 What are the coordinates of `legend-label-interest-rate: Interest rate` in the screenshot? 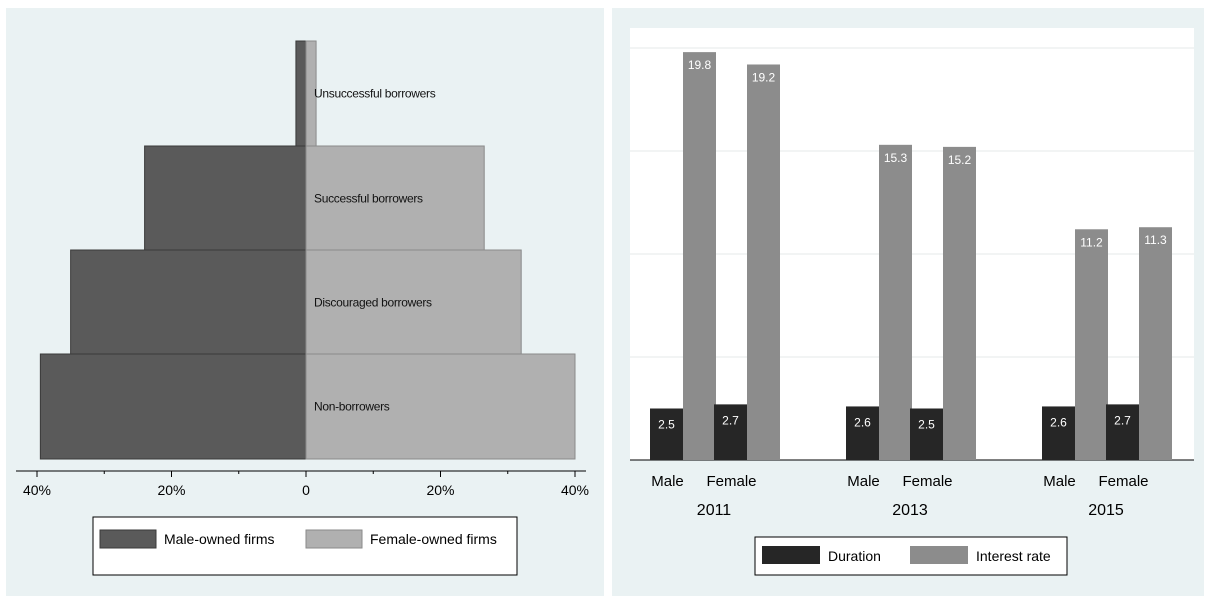 It's located at (1013, 556).